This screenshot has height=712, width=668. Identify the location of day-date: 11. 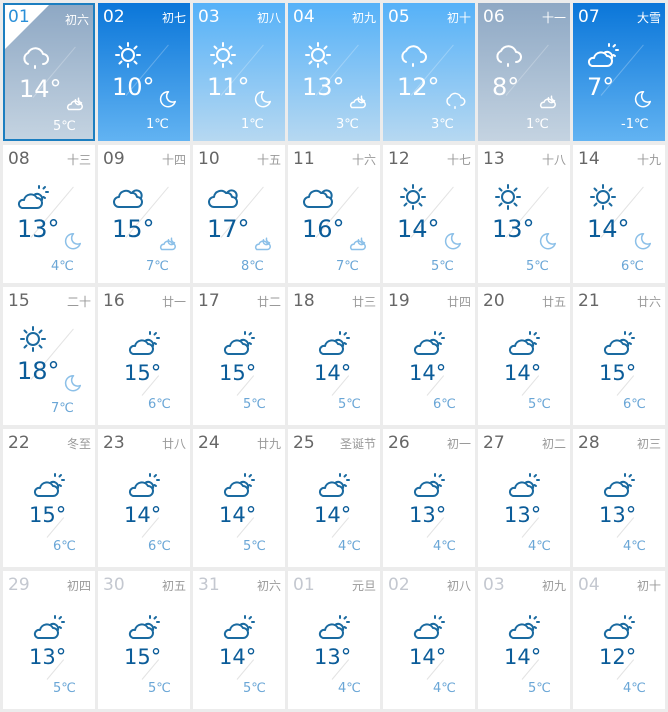
(304, 159).